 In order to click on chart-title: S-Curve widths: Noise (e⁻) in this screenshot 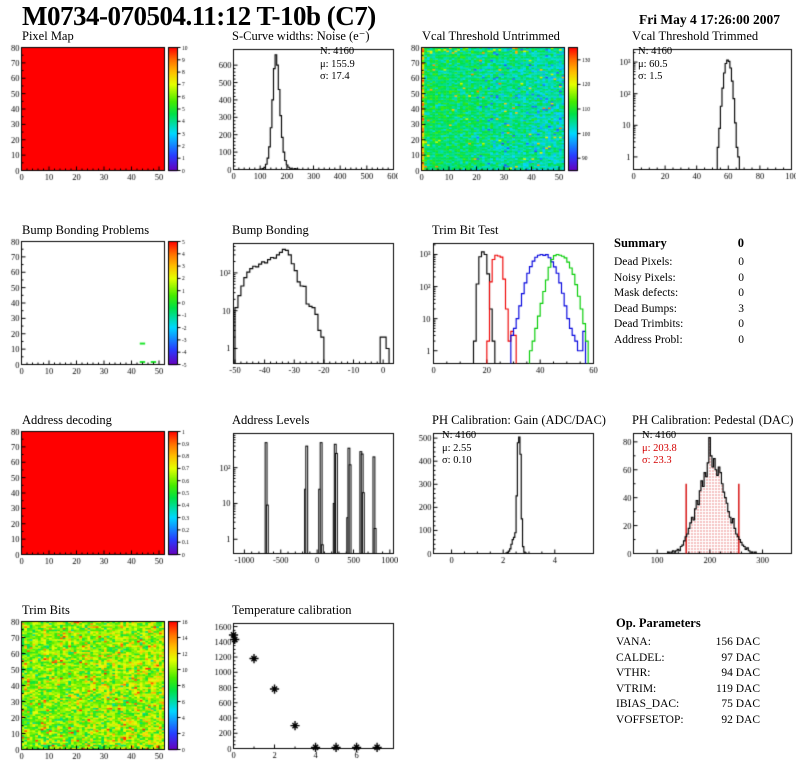, I will do `click(301, 36)`.